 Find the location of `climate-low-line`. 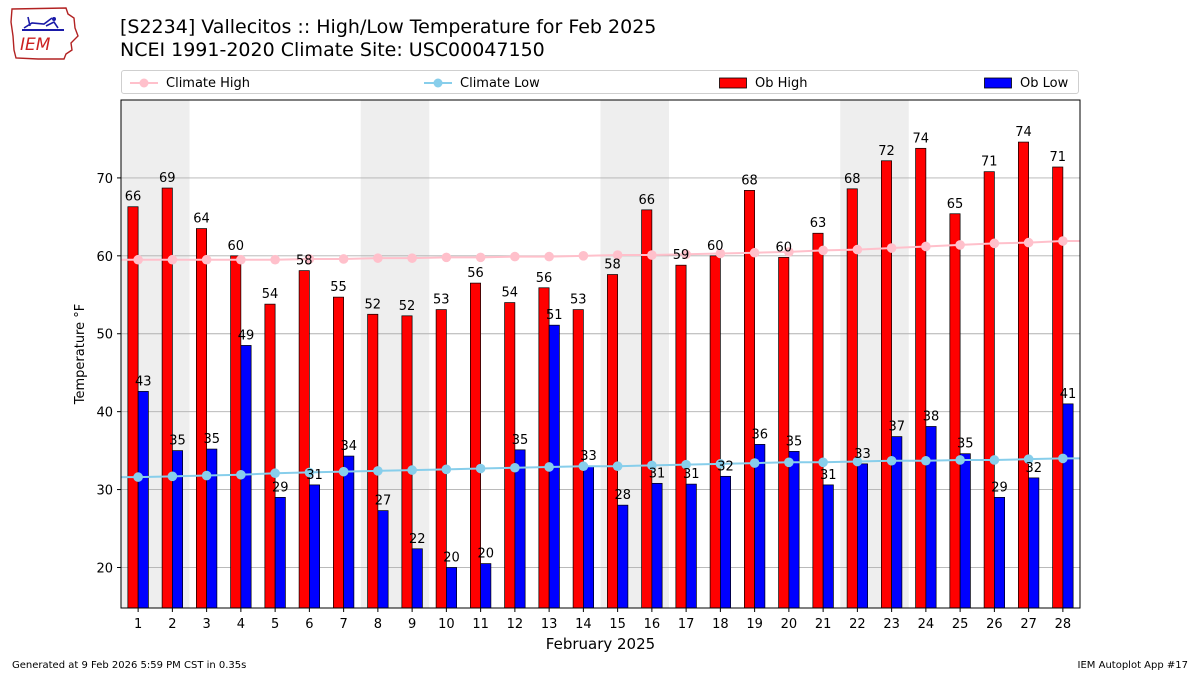

climate-low-line is located at coordinates (600, 468).